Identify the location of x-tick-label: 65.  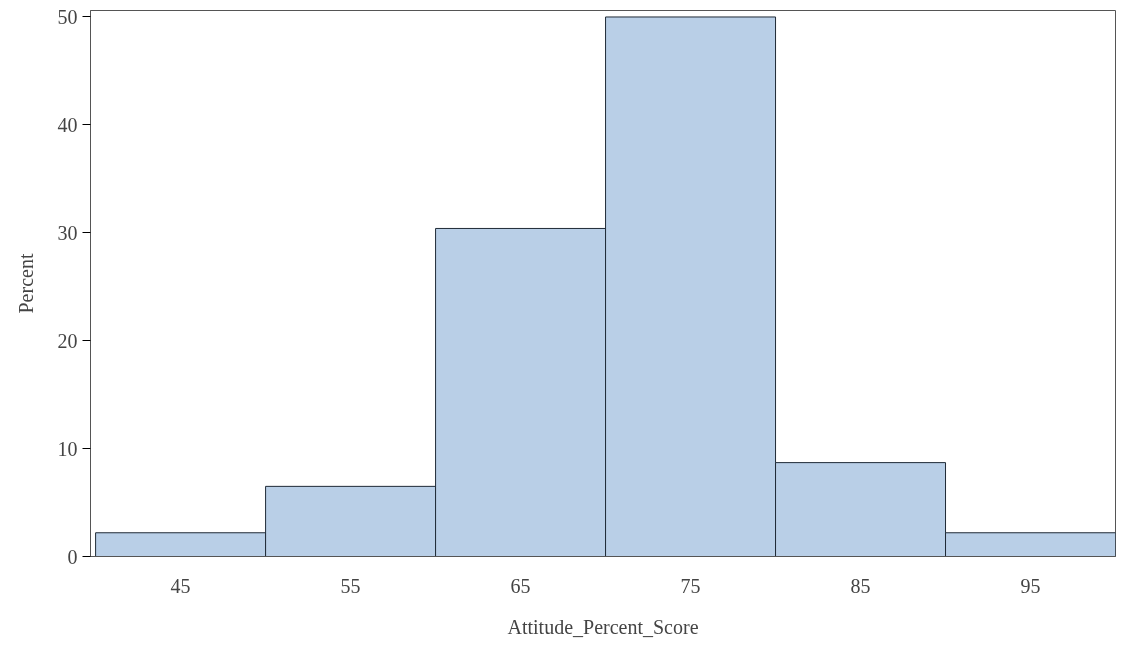
(520, 585).